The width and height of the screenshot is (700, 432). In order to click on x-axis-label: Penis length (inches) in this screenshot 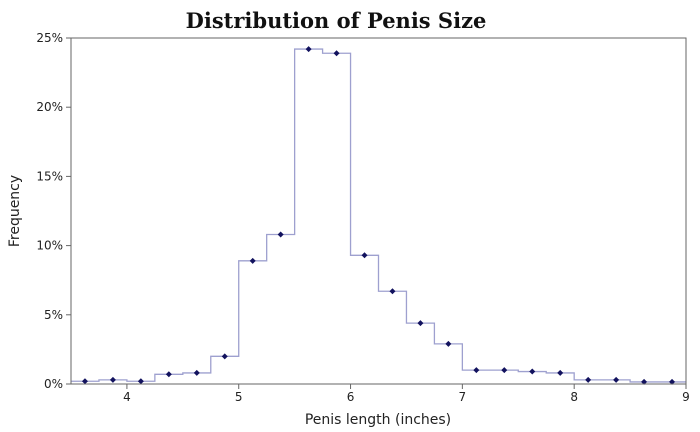, I will do `click(378, 420)`.